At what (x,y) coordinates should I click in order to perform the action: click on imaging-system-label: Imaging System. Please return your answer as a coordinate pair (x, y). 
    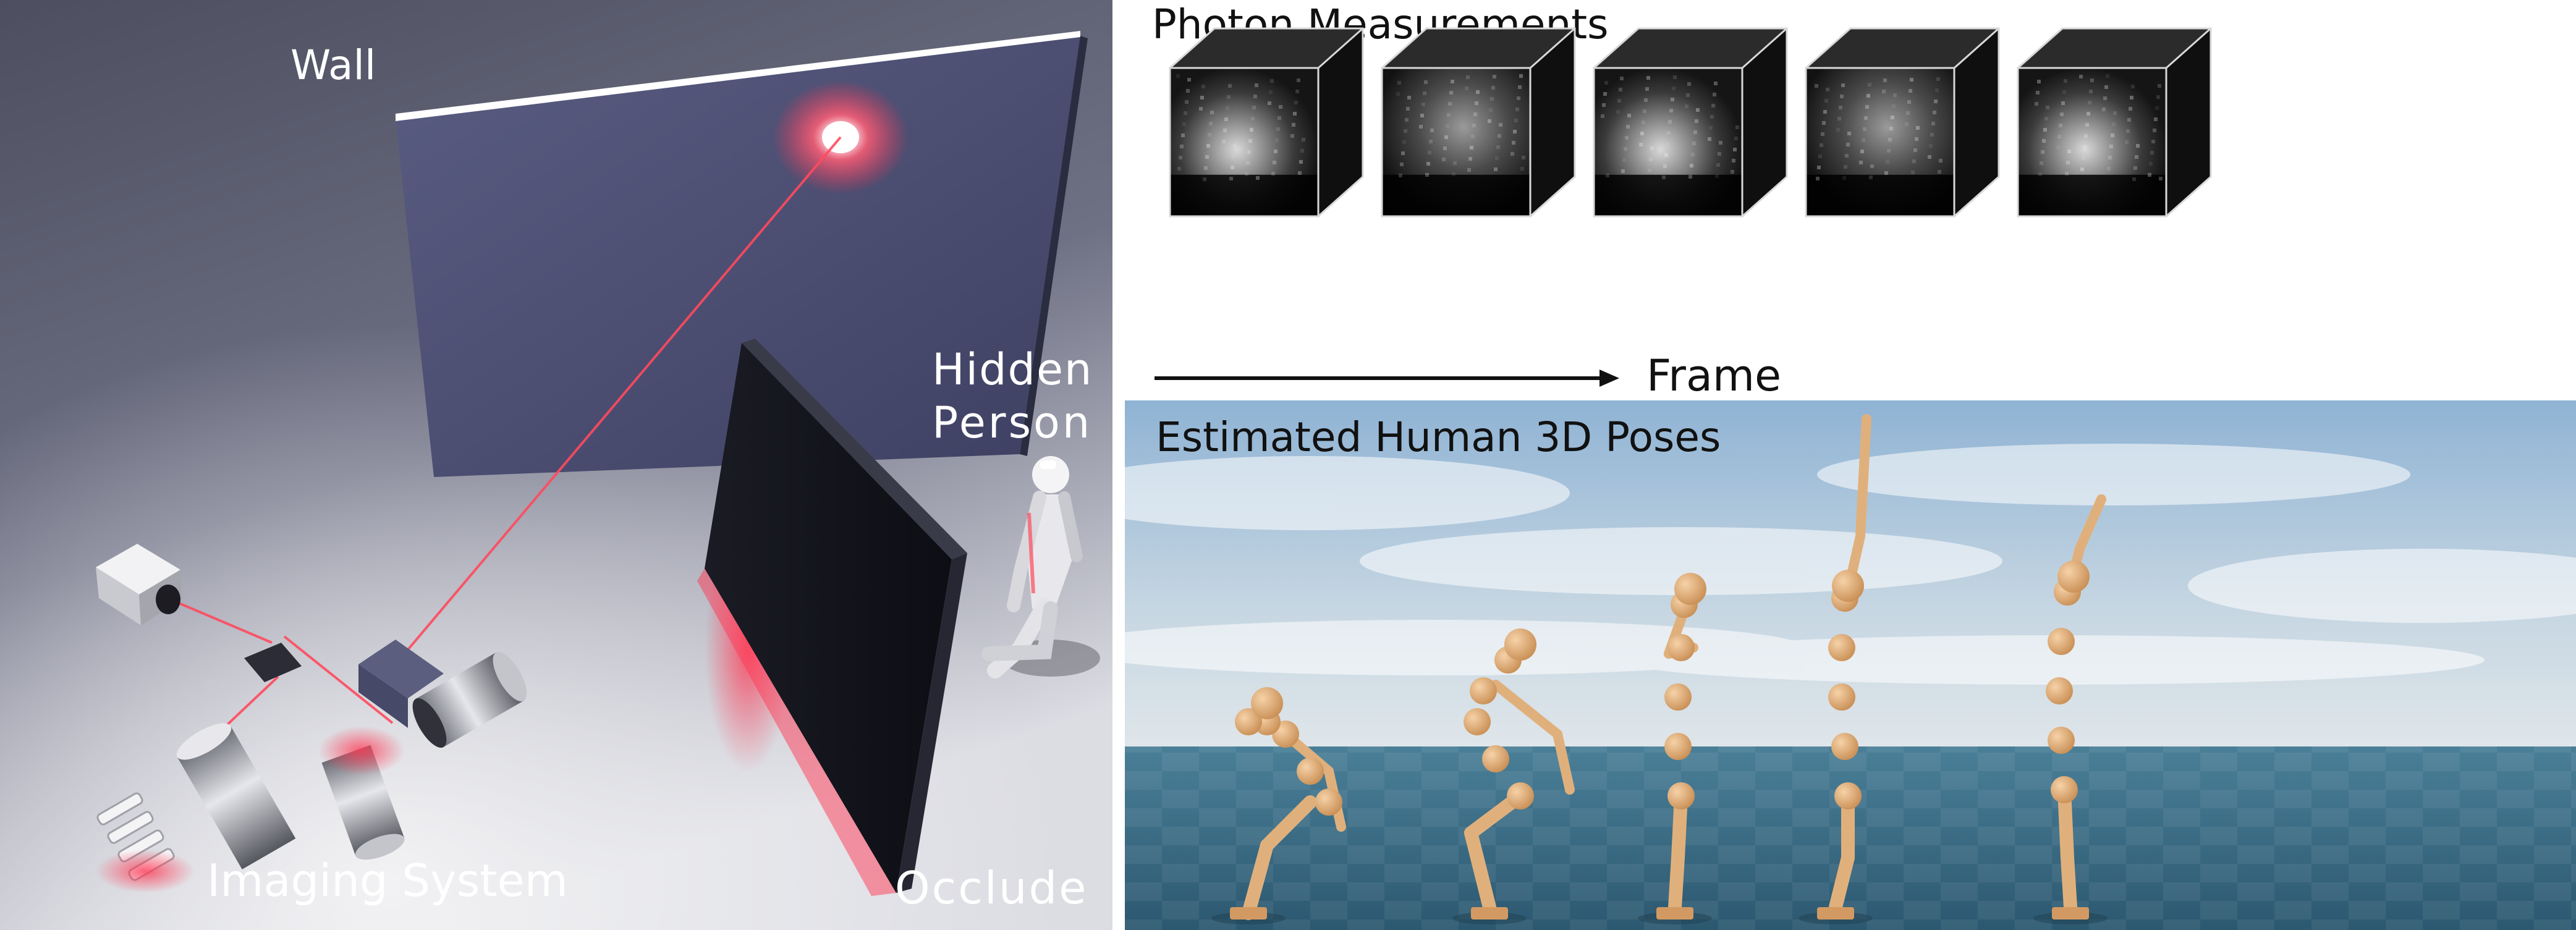
    Looking at the image, I should click on (387, 881).